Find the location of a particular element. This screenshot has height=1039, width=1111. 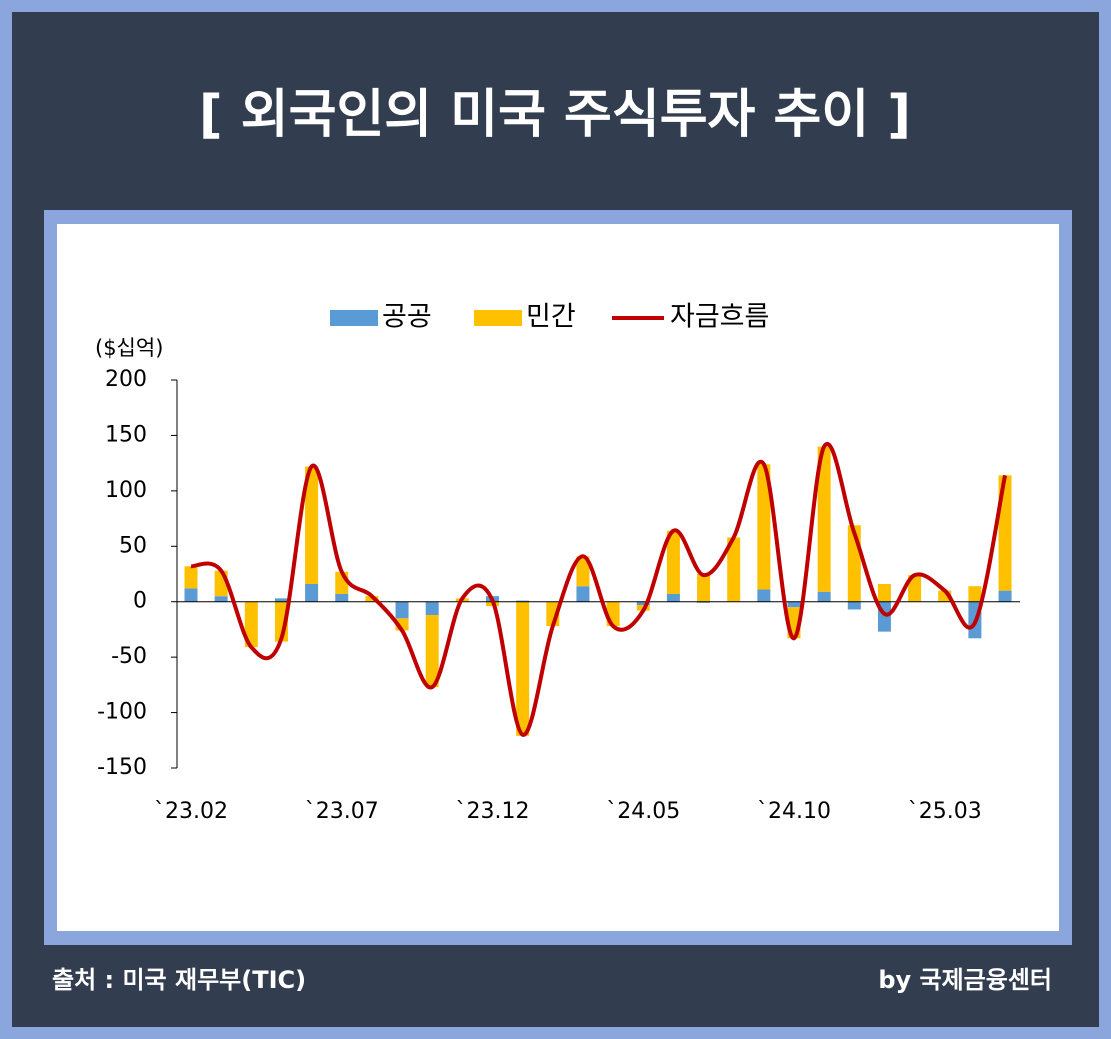

y-tick-label: 150 is located at coordinates (126, 434).